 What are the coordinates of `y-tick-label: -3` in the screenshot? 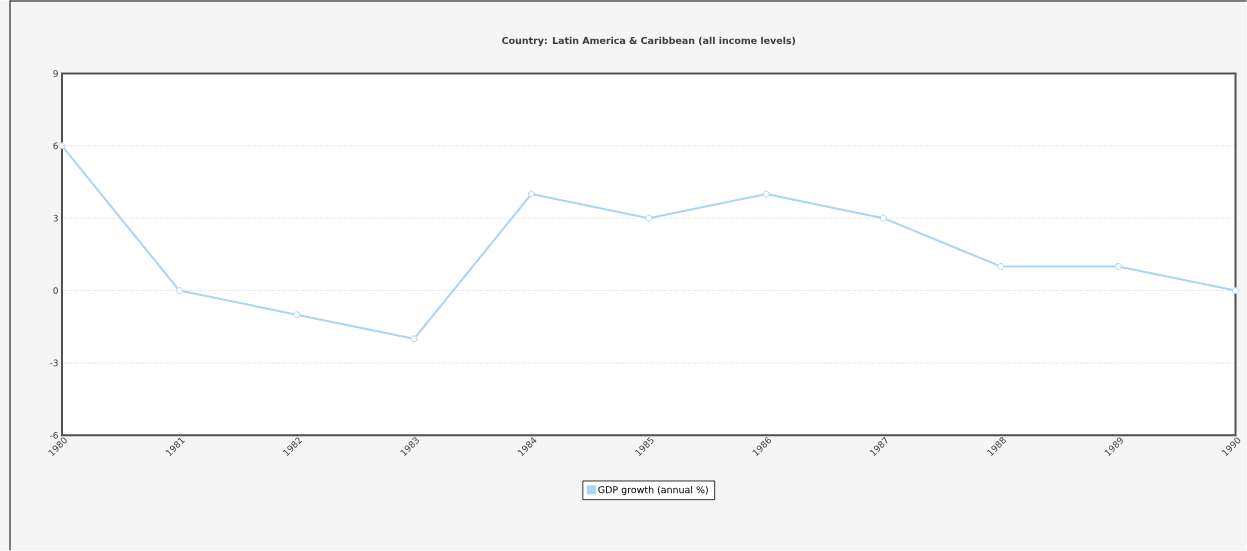 It's located at (53, 363).